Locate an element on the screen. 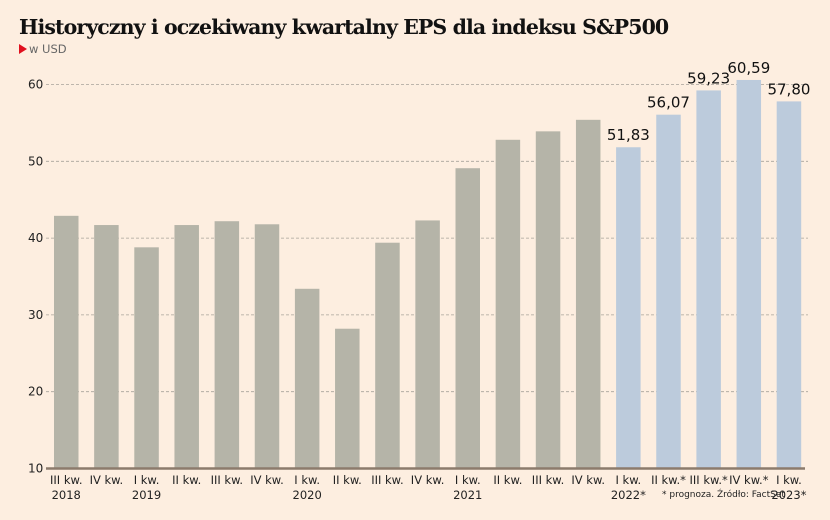 The height and width of the screenshot is (520, 830). chart-subtitle: w USD is located at coordinates (43, 49).